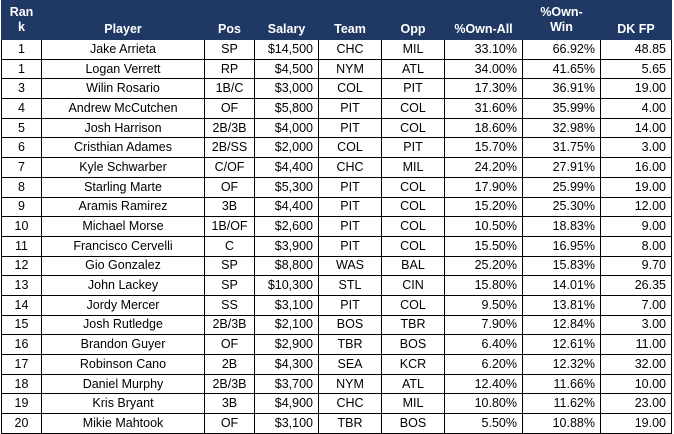  I want to click on cell-dk-fp: 23.00, so click(636, 404).